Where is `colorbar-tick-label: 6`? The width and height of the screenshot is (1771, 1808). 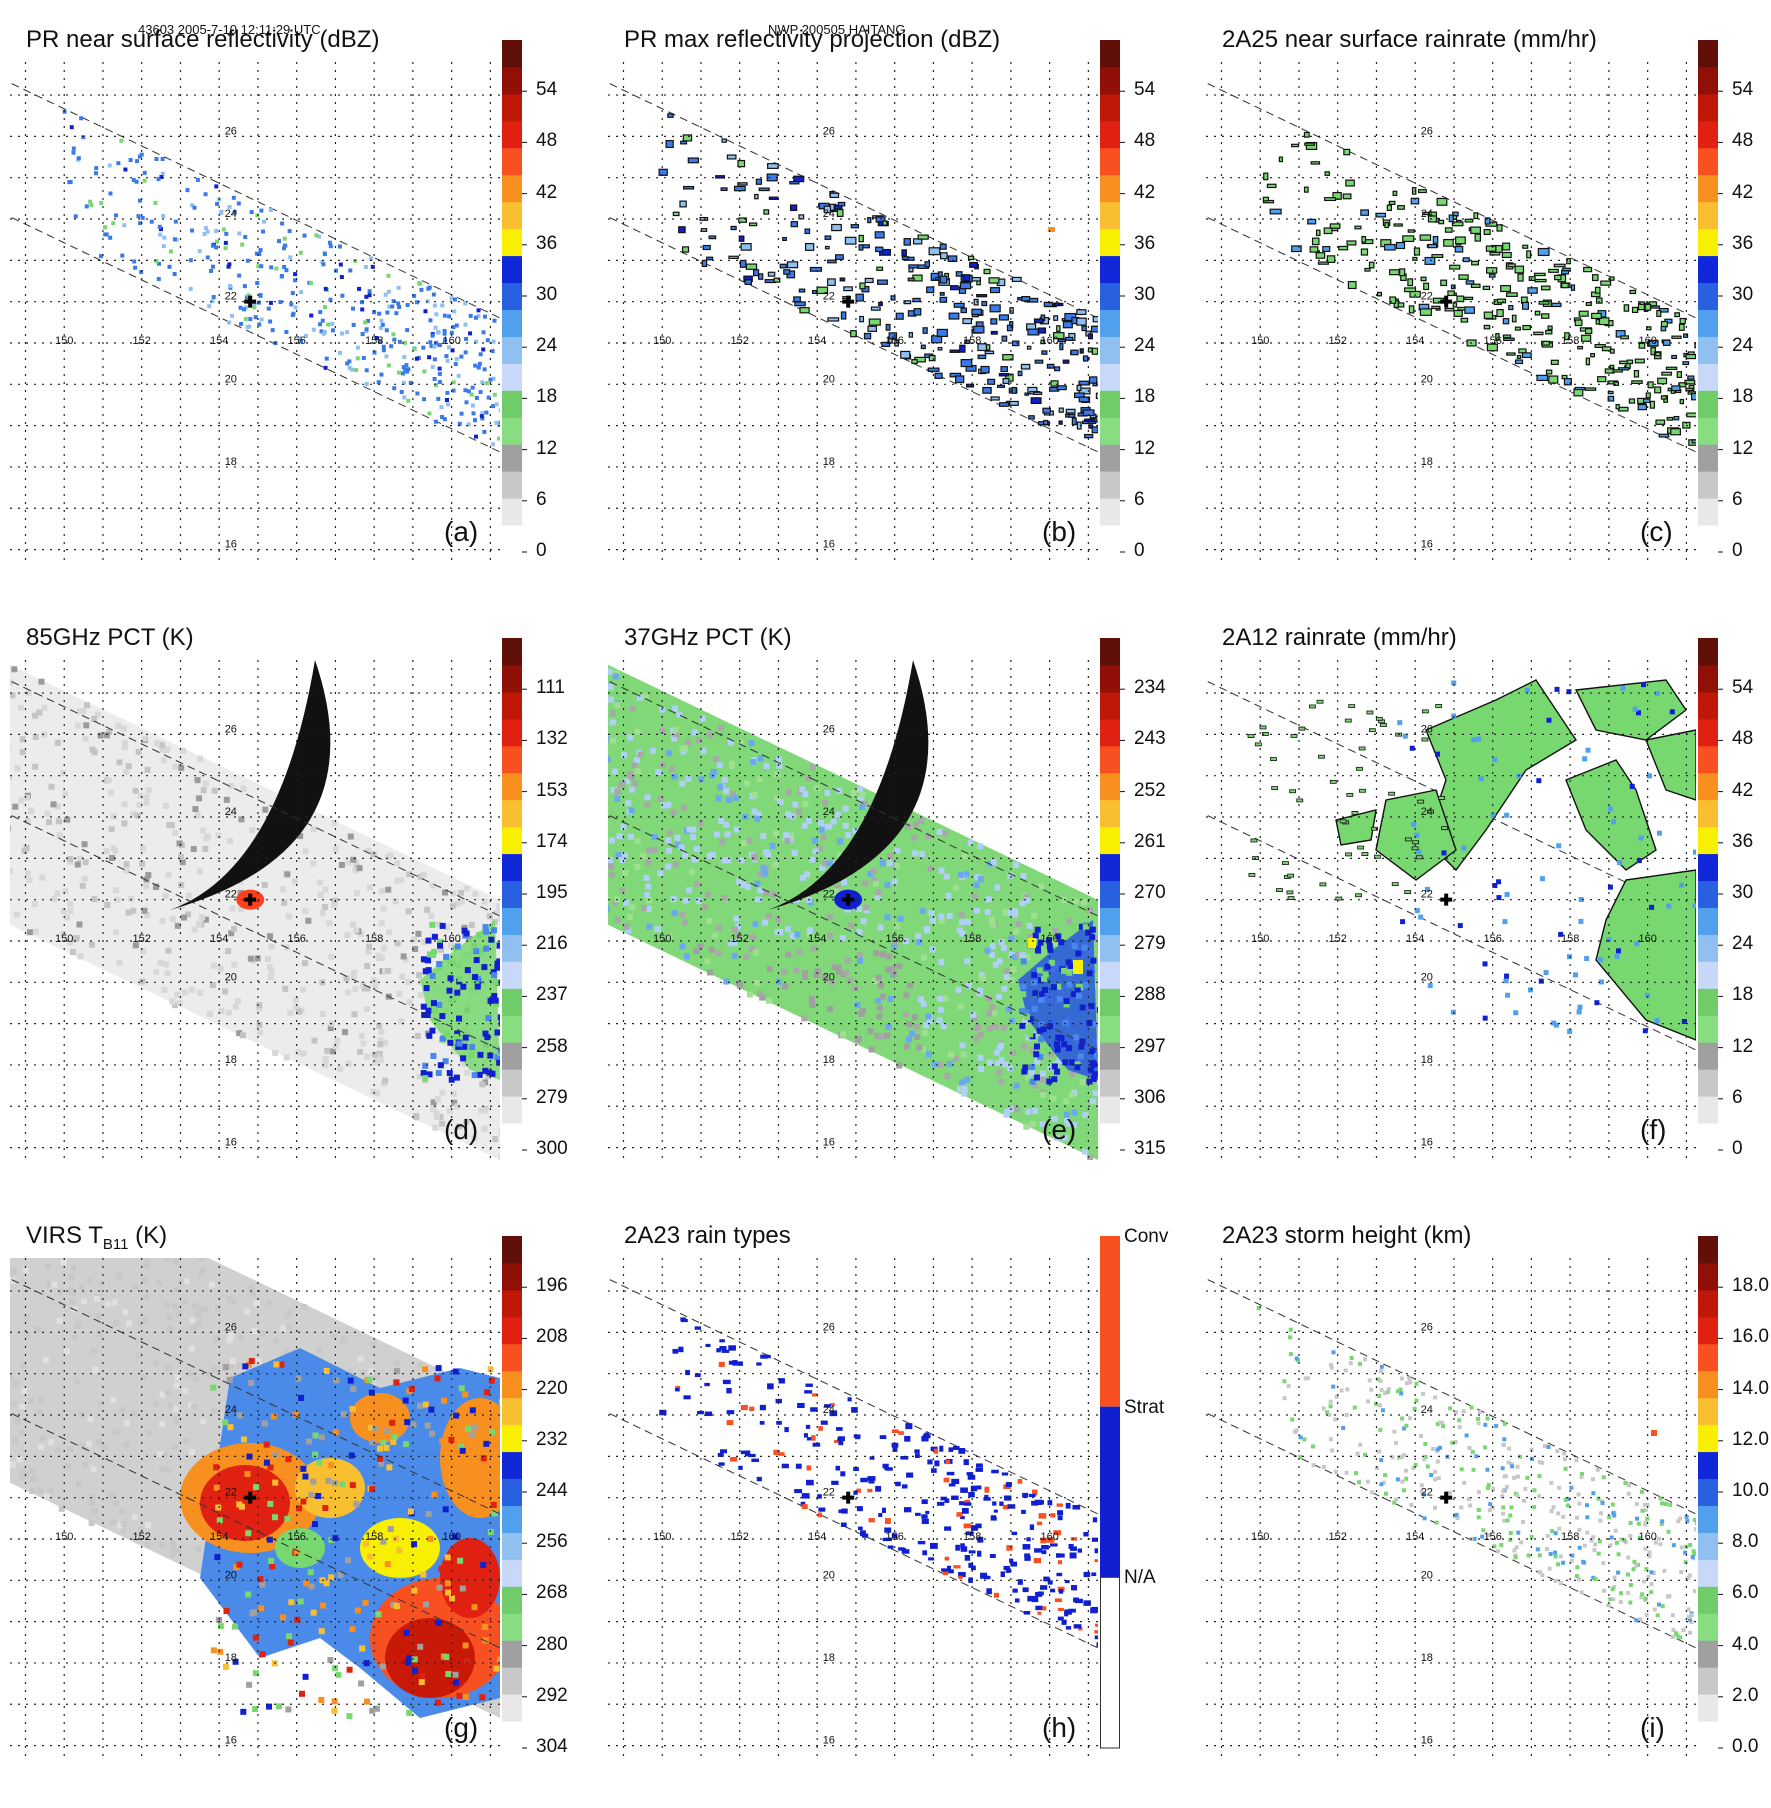 colorbar-tick-label: 6 is located at coordinates (541, 500).